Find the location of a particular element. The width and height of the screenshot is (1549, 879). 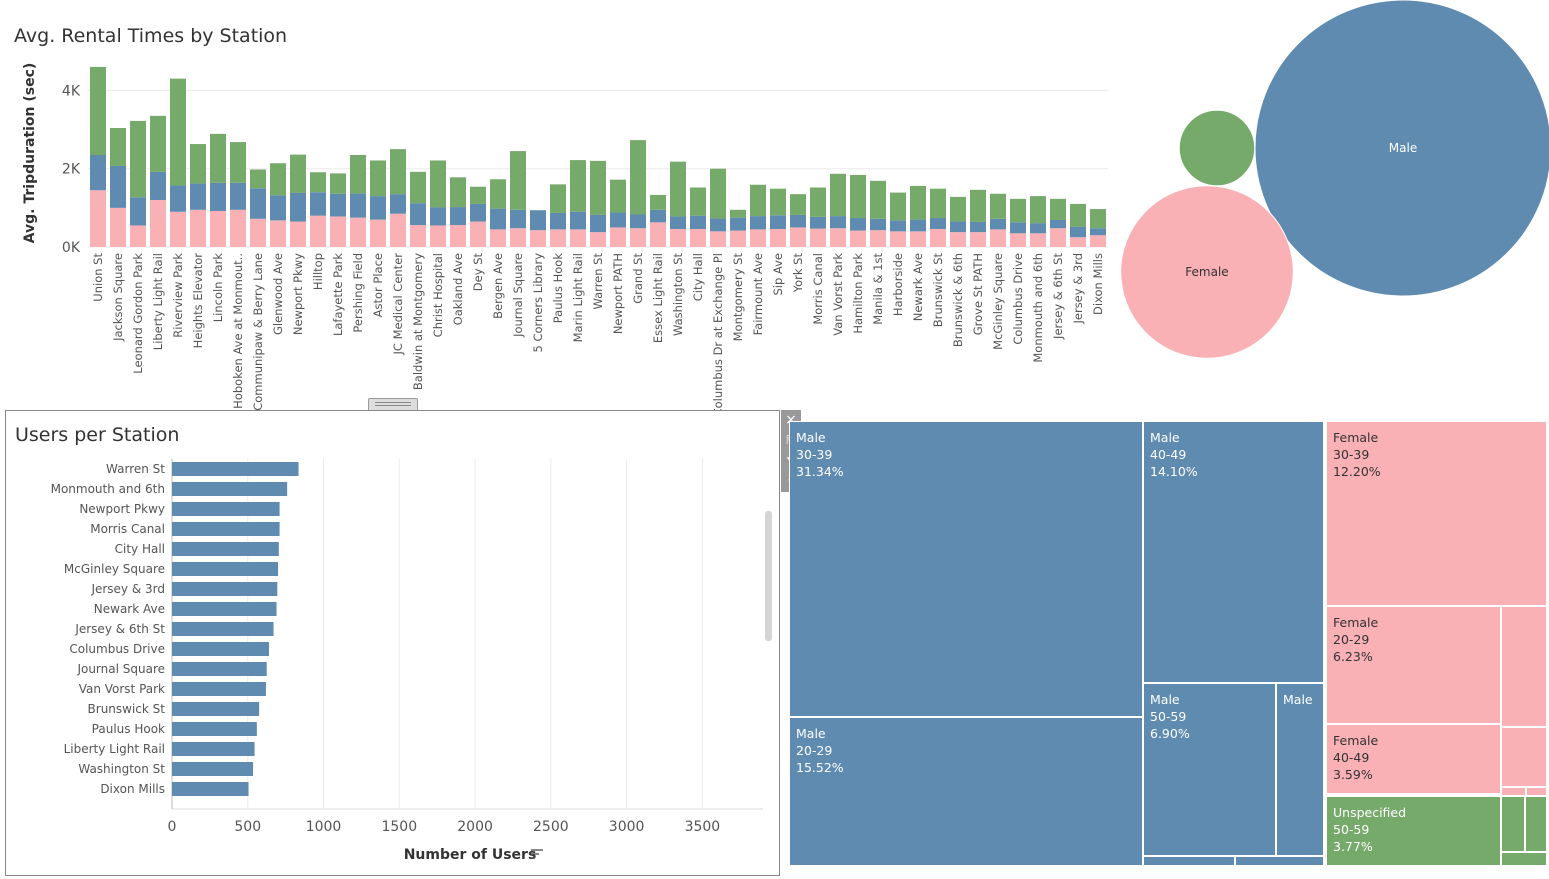

treemap-cell: Female 30-39 12.20% is located at coordinates (1436, 513).